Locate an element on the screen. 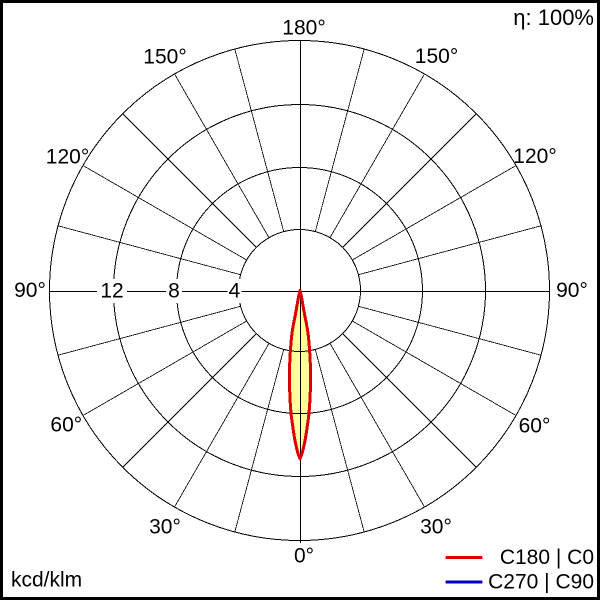 This screenshot has width=600, height=605. svg-text: 12 is located at coordinates (111, 290).